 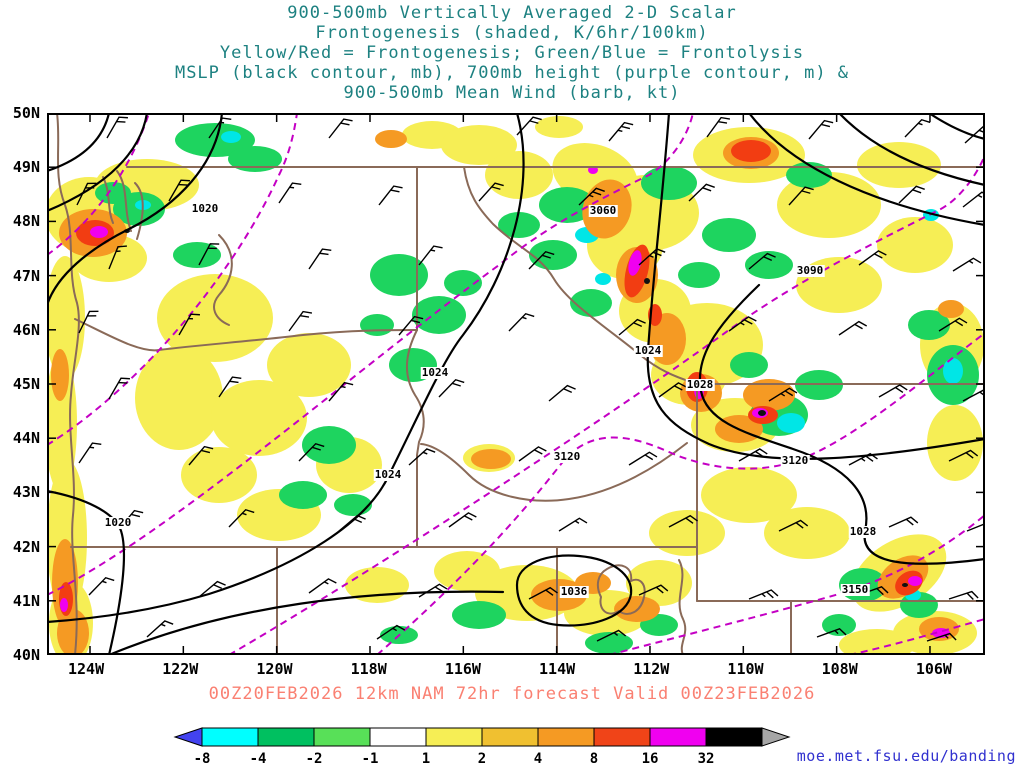 I want to click on colorbar-tick-label: 4, so click(x=538, y=759).